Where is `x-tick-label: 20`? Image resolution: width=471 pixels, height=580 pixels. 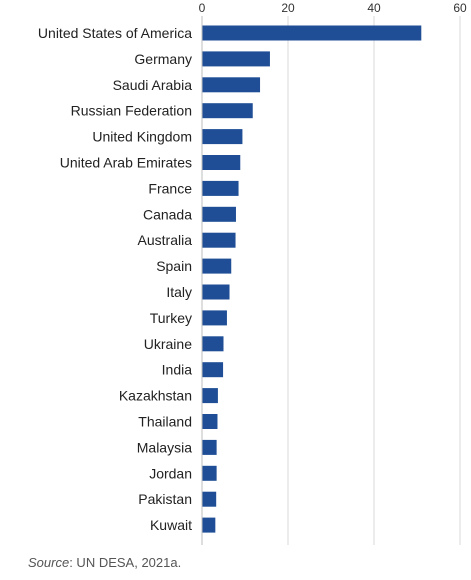
x-tick-label: 20 is located at coordinates (288, 8).